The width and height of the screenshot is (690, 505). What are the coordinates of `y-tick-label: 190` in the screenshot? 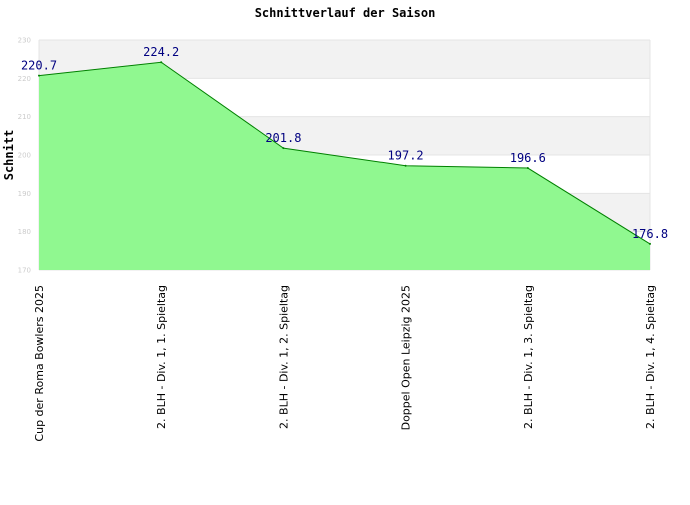 It's located at (24, 194).